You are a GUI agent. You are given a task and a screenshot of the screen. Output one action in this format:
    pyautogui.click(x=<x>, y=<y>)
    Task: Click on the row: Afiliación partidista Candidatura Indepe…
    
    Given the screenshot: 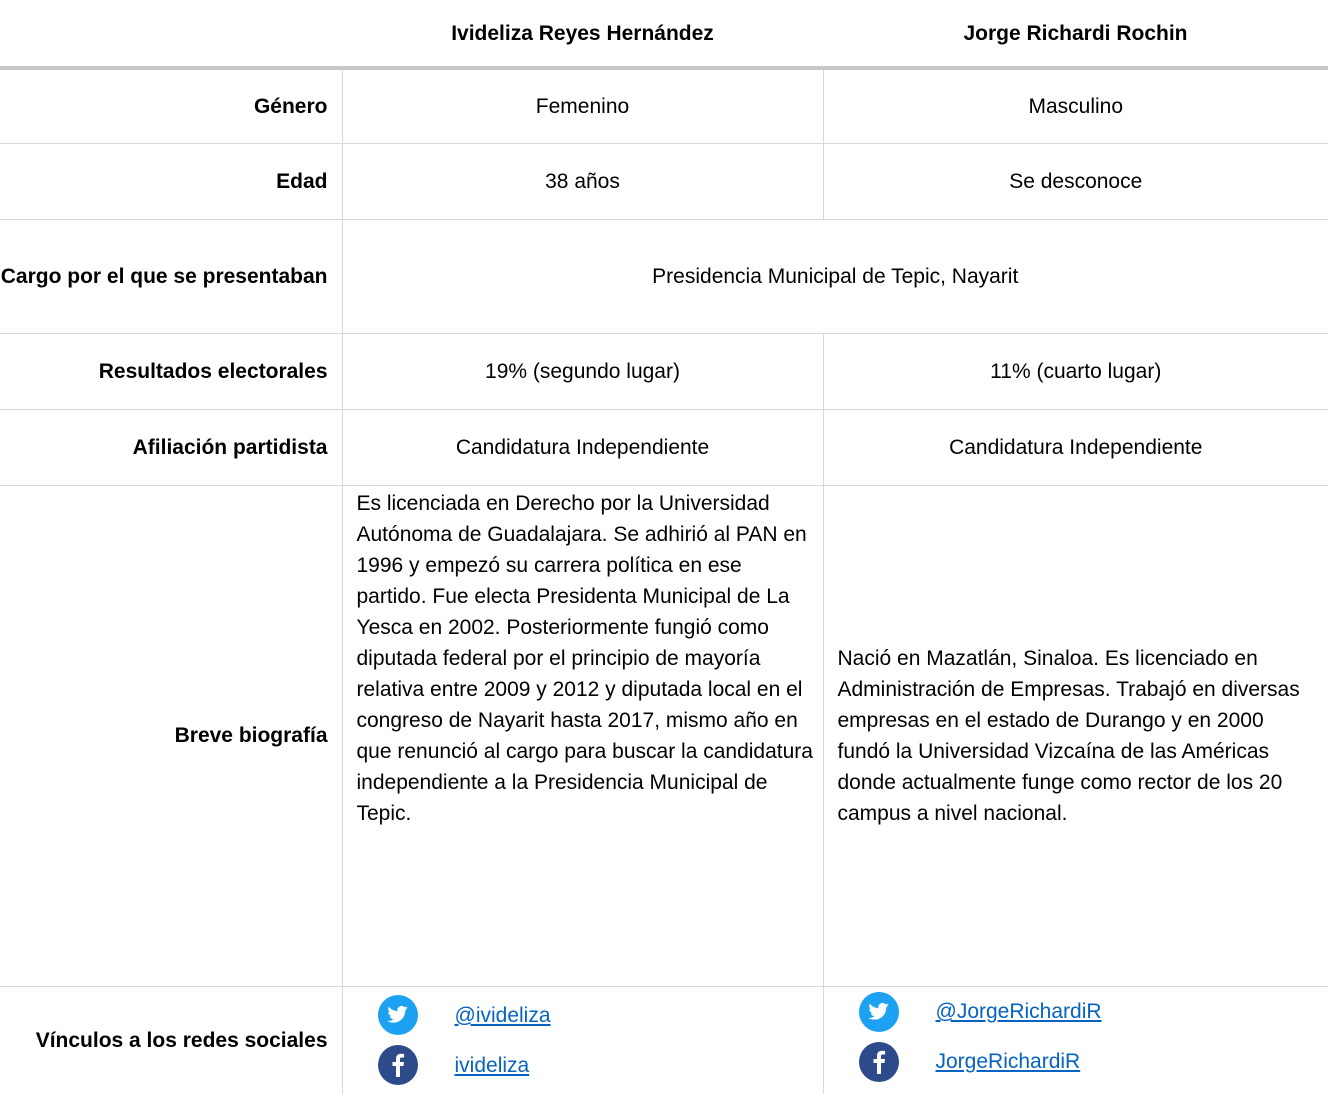 What is the action you would take?
    pyautogui.click(x=664, y=447)
    